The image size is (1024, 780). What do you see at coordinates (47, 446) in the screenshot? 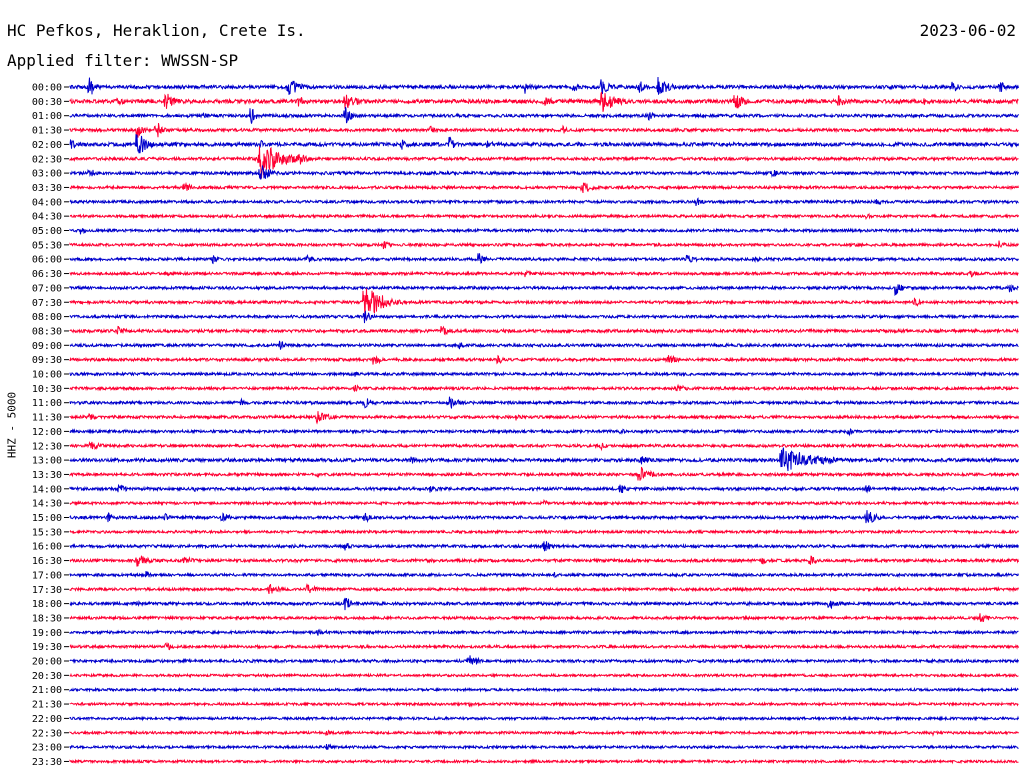
I see `row-time-label: 12:30` at bounding box center [47, 446].